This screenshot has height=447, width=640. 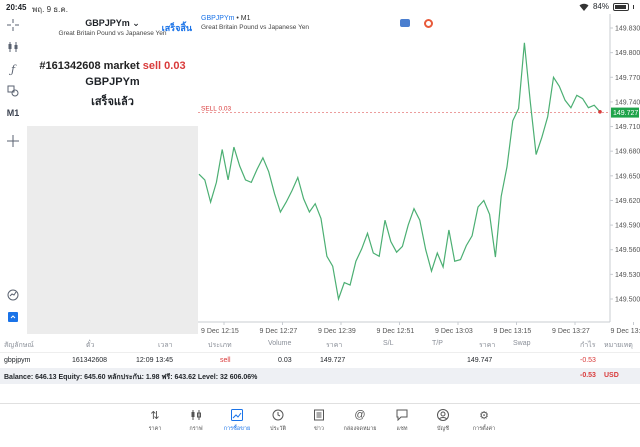 What do you see at coordinates (19, 345) in the screenshot?
I see `col-symbol: สัญลักษณ์` at bounding box center [19, 345].